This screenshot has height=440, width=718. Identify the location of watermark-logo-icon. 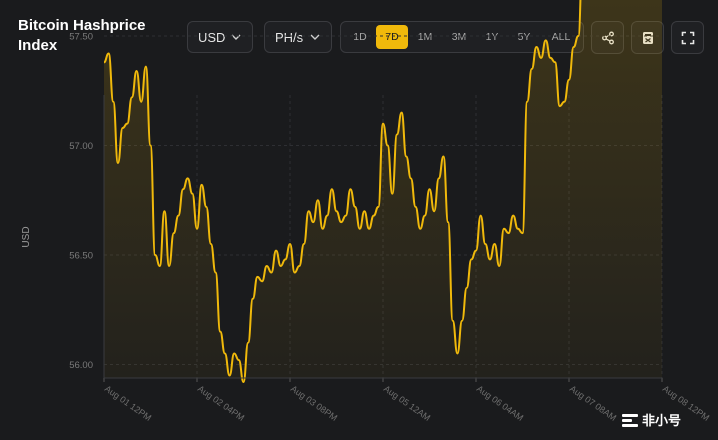
(630, 420).